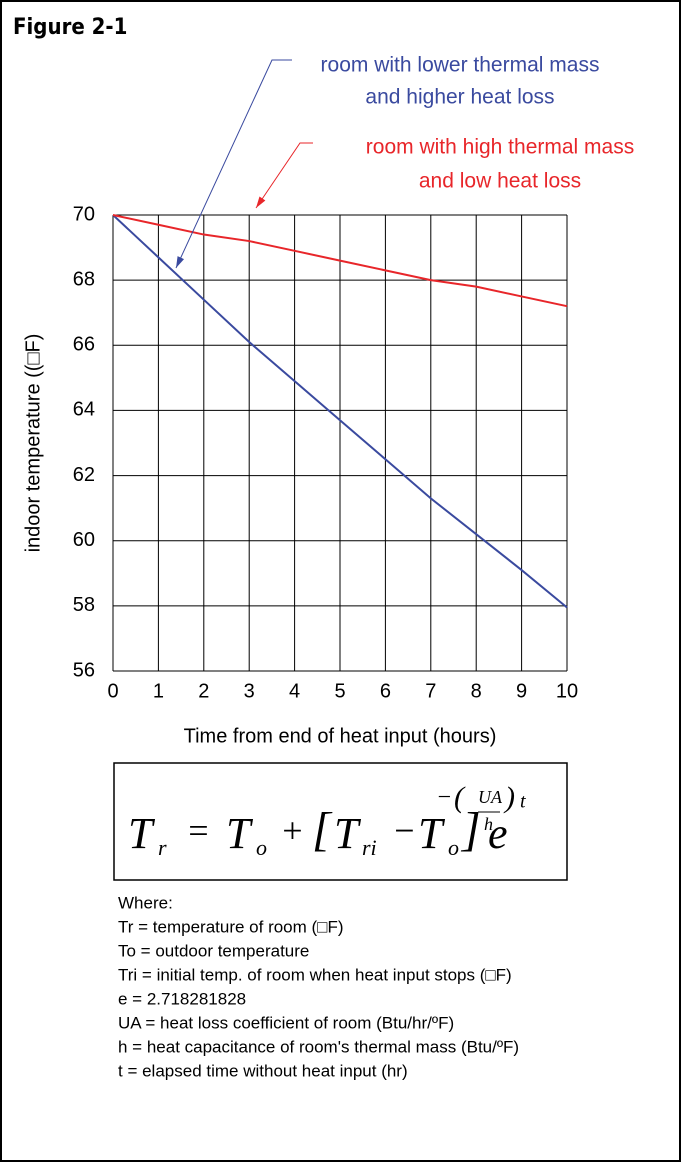  What do you see at coordinates (498, 833) in the screenshot?
I see `equation-token: e` at bounding box center [498, 833].